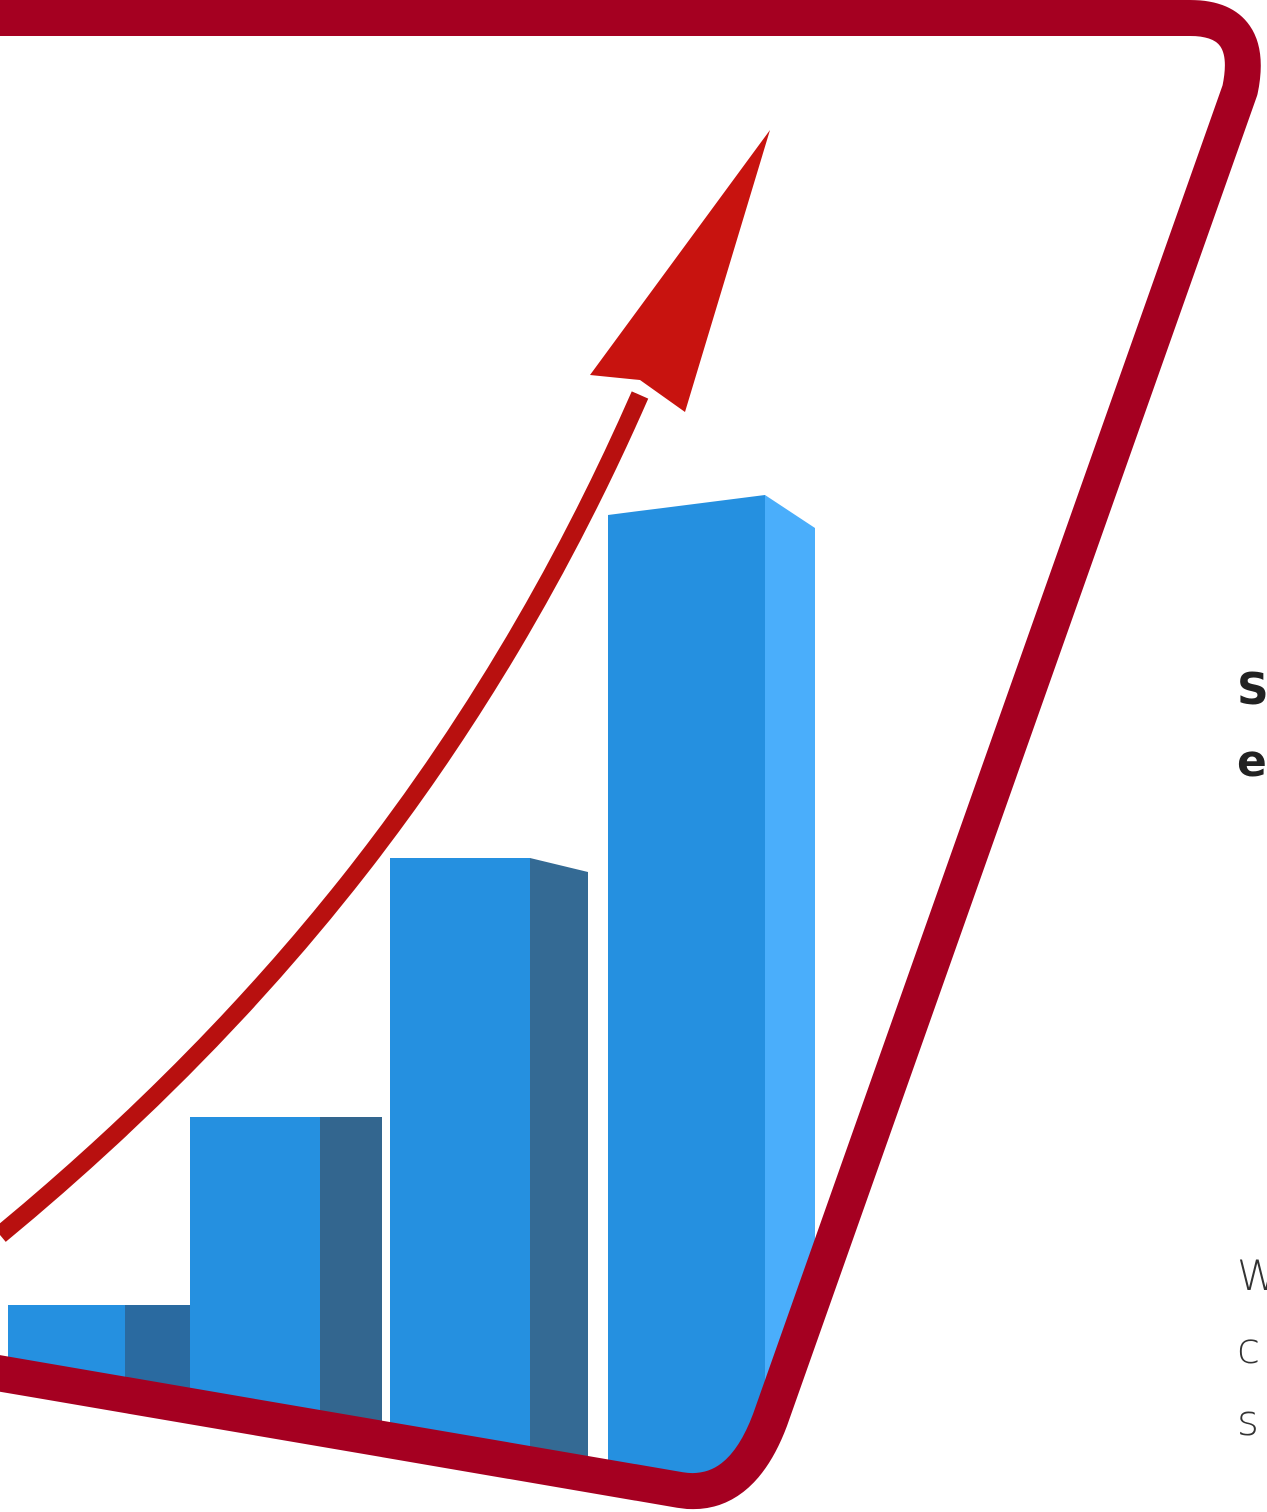 This screenshot has height=1512, width=1267. What do you see at coordinates (1249, 1348) in the screenshot?
I see `body-line: c` at bounding box center [1249, 1348].